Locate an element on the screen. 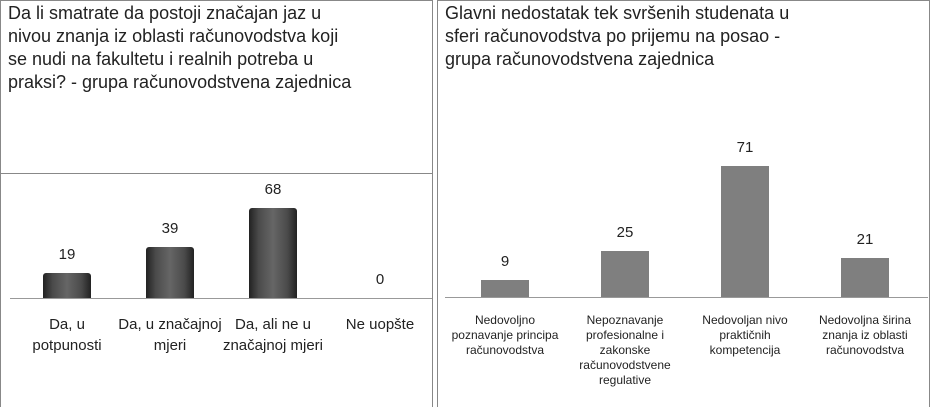 Image resolution: width=930 pixels, height=409 pixels. value-label: 0 is located at coordinates (380, 279).